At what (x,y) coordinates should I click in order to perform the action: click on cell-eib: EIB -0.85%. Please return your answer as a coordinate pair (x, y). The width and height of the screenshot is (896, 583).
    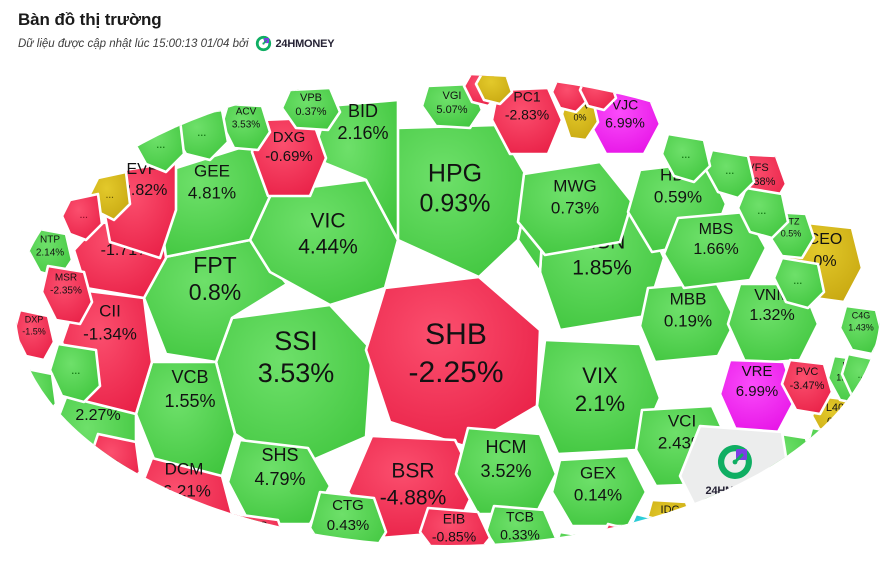
    Looking at the image, I should click on (455, 532).